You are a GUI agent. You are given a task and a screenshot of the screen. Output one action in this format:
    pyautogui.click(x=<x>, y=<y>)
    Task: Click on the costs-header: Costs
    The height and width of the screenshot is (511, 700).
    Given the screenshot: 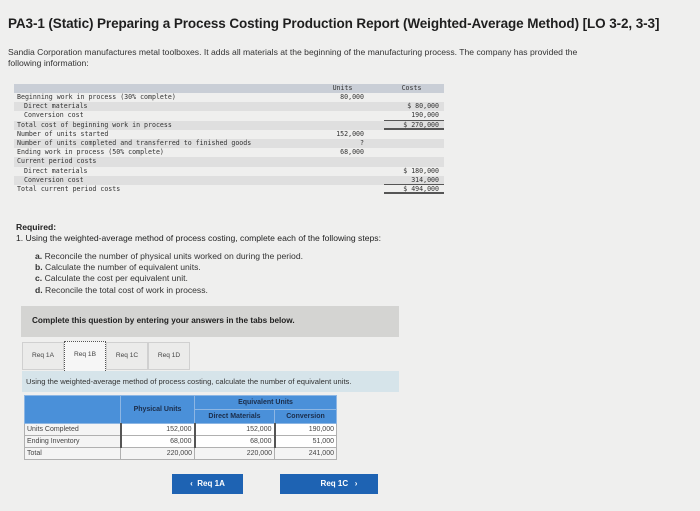 What is the action you would take?
    pyautogui.click(x=411, y=88)
    